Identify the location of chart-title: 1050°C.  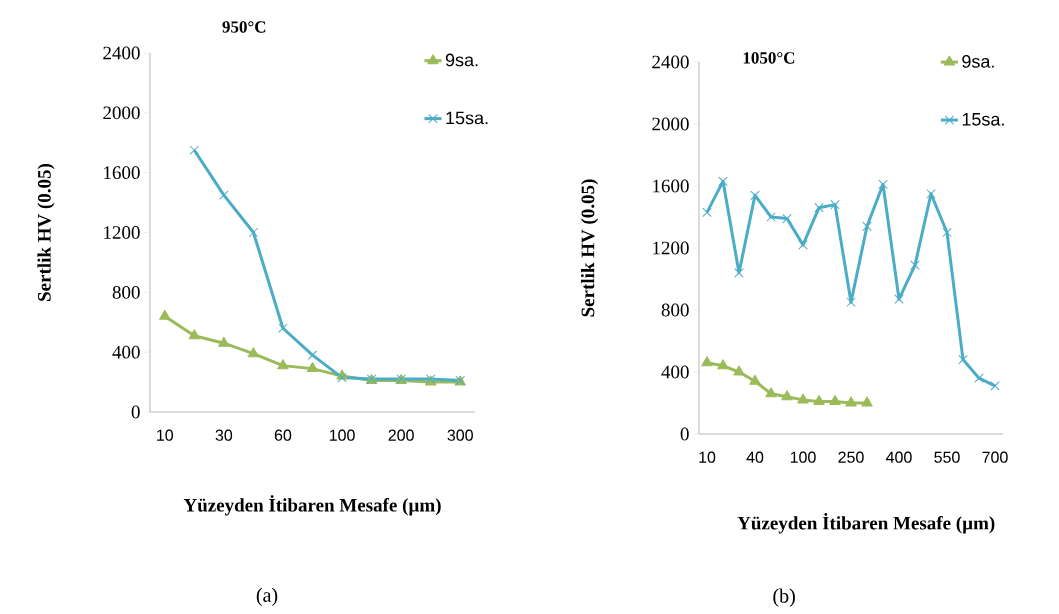
(769, 58).